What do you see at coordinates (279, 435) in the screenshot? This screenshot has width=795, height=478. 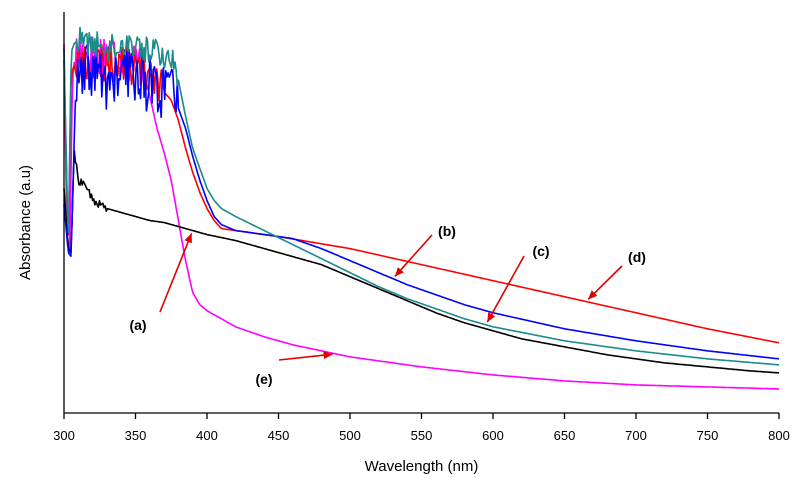 I see `x-tick-label: 450` at bounding box center [279, 435].